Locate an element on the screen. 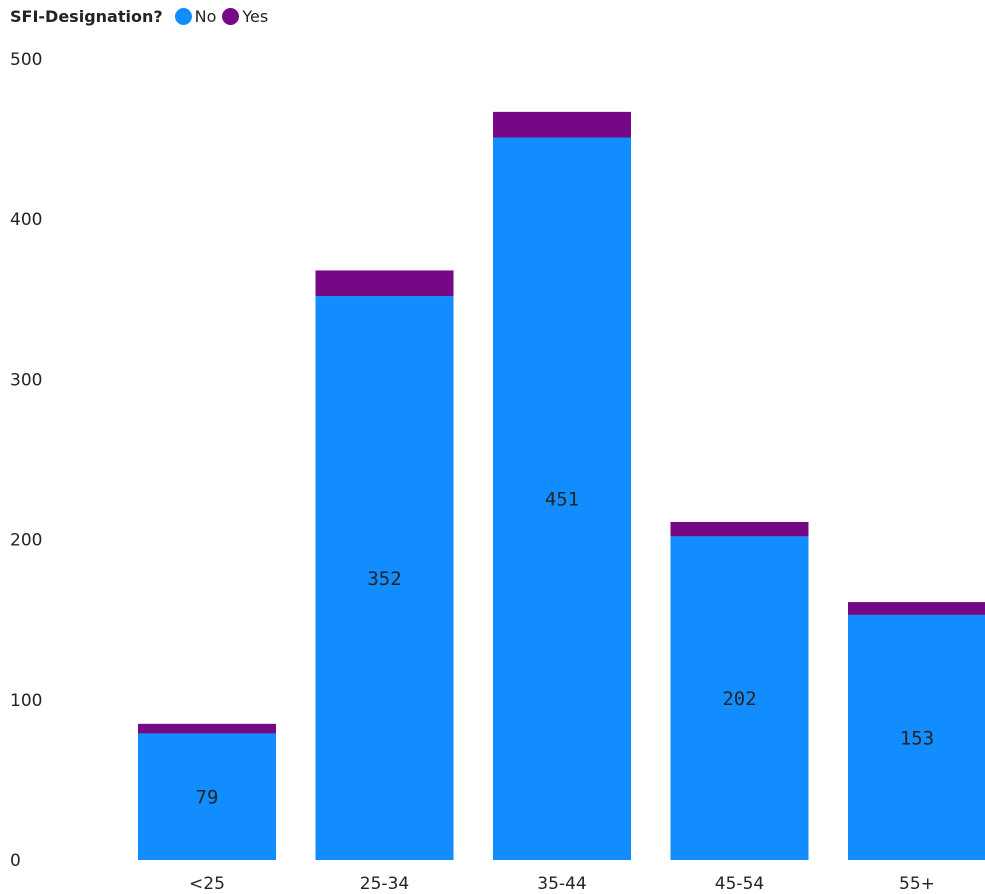 The image size is (985, 894). legend: SFI-Designation? No Yes is located at coordinates (142, 16).